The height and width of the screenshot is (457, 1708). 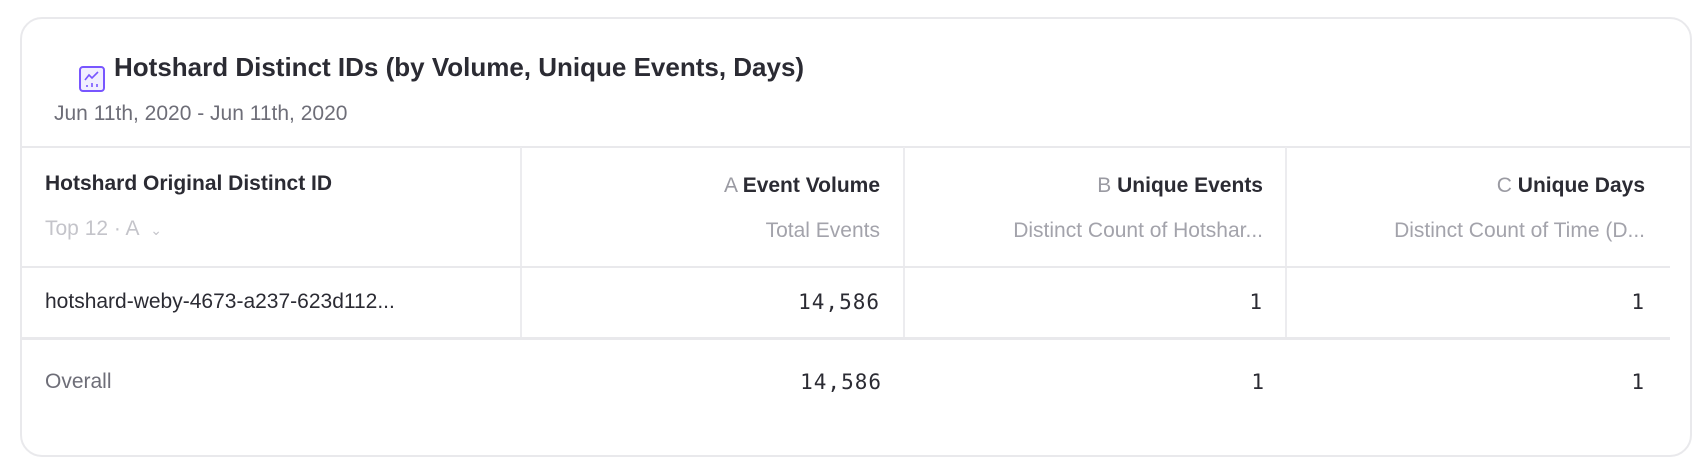 I want to click on overall-label: Overall, so click(x=78, y=381).